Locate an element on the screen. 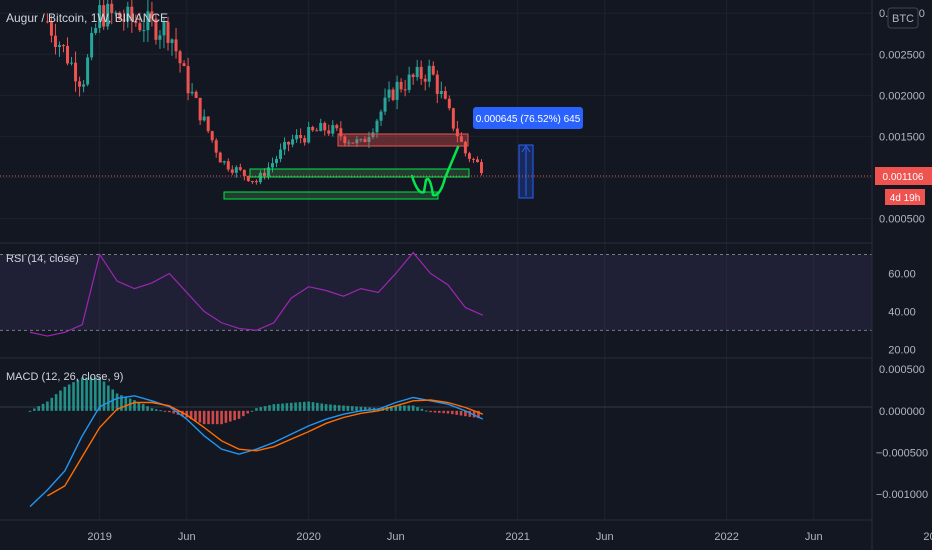 Image resolution: width=932 pixels, height=550 pixels. time-axis: 2019Jun2020Jun2021Jun2022Jun2023Ju is located at coordinates (509, 537).